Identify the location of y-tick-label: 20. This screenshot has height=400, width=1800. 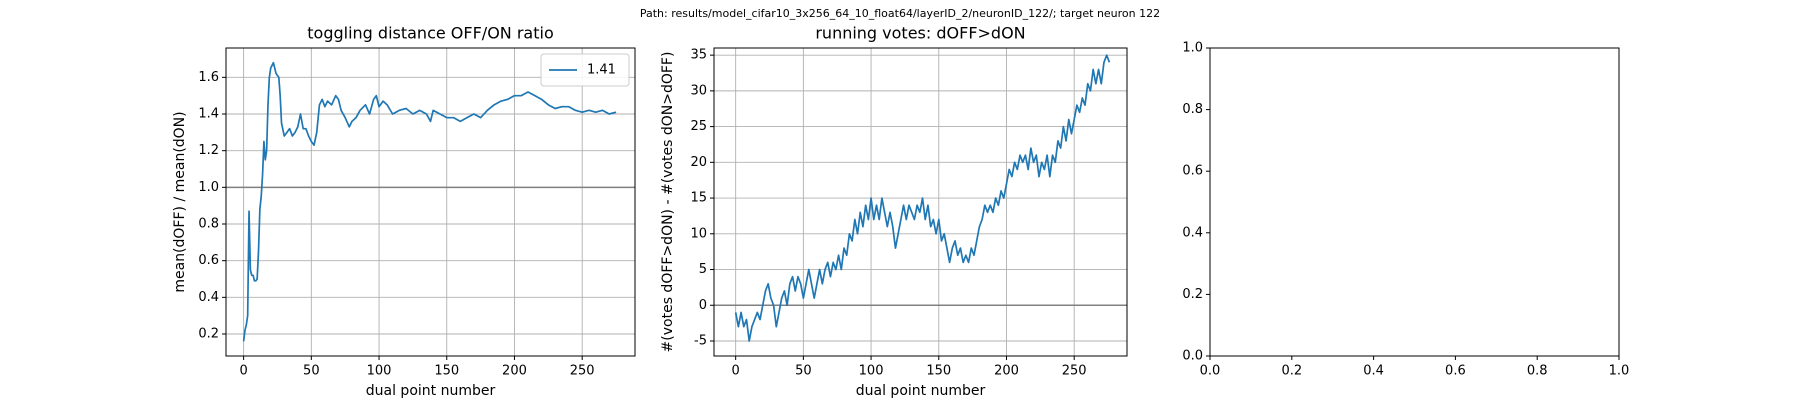
(698, 162).